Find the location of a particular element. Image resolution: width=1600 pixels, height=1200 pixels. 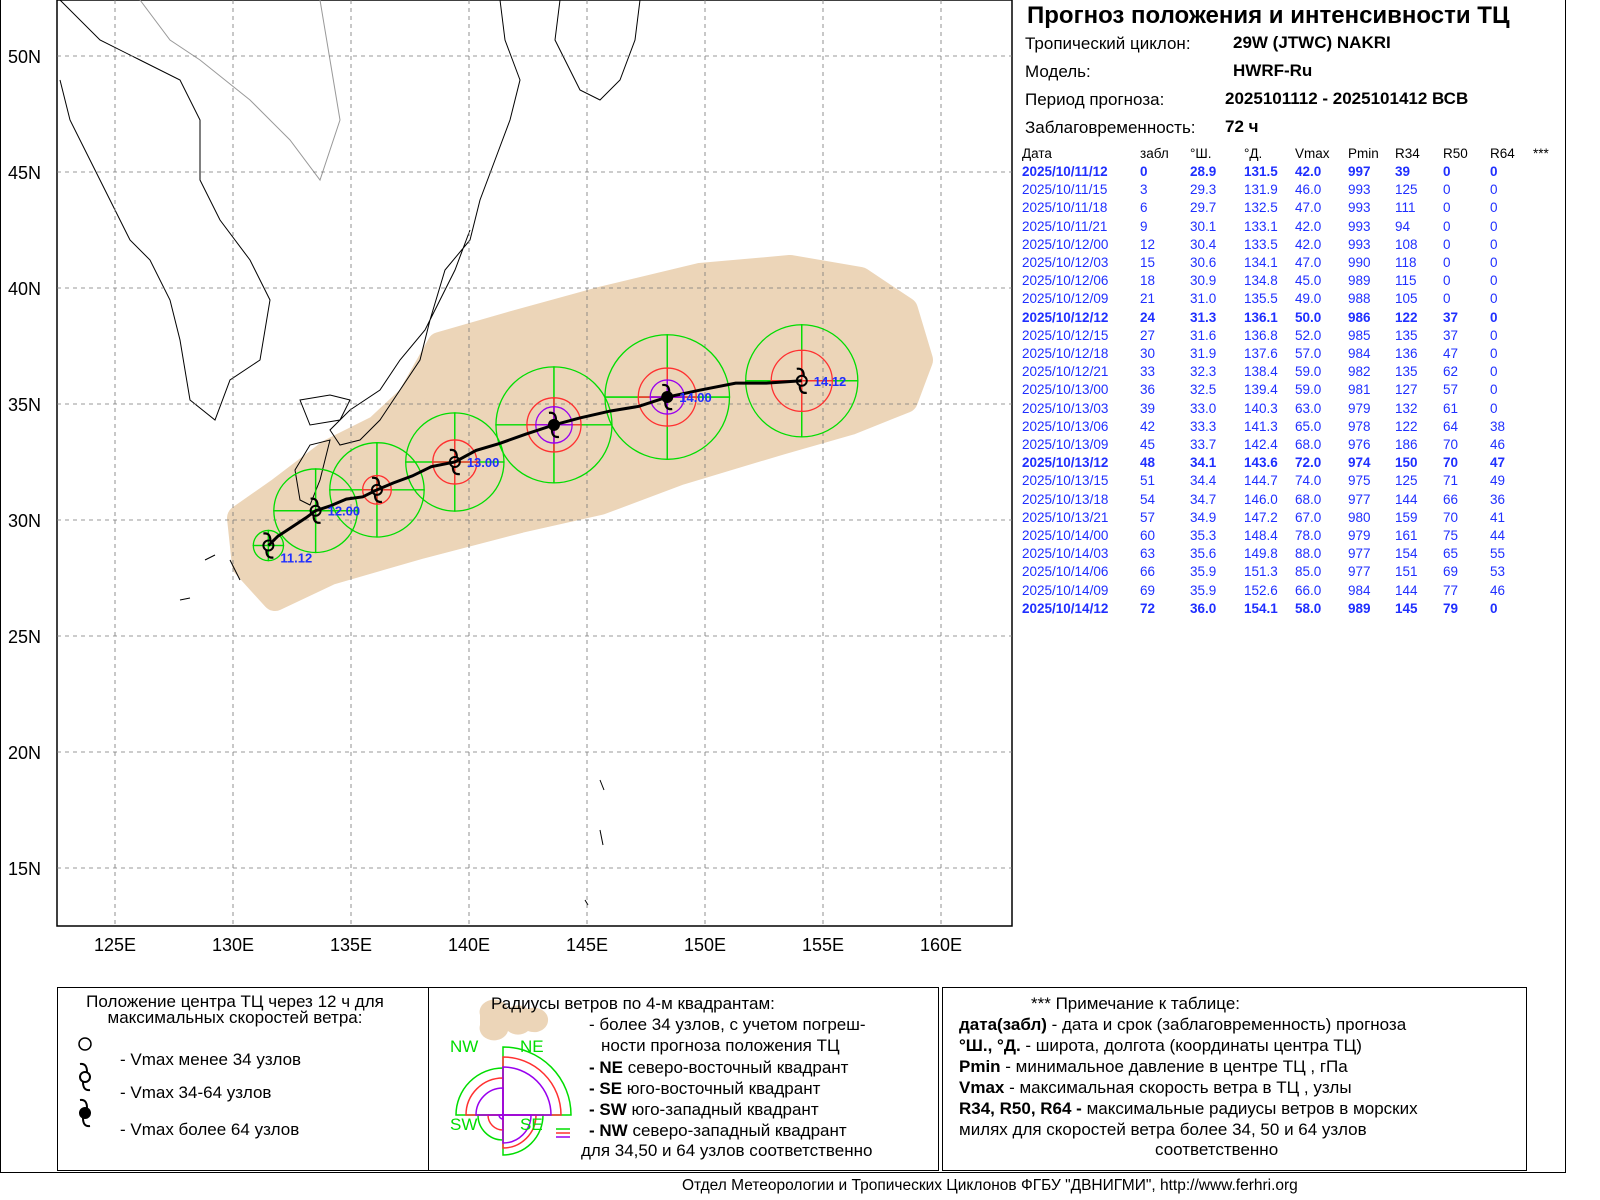

table-cell: Дата is located at coordinates (1037, 153).